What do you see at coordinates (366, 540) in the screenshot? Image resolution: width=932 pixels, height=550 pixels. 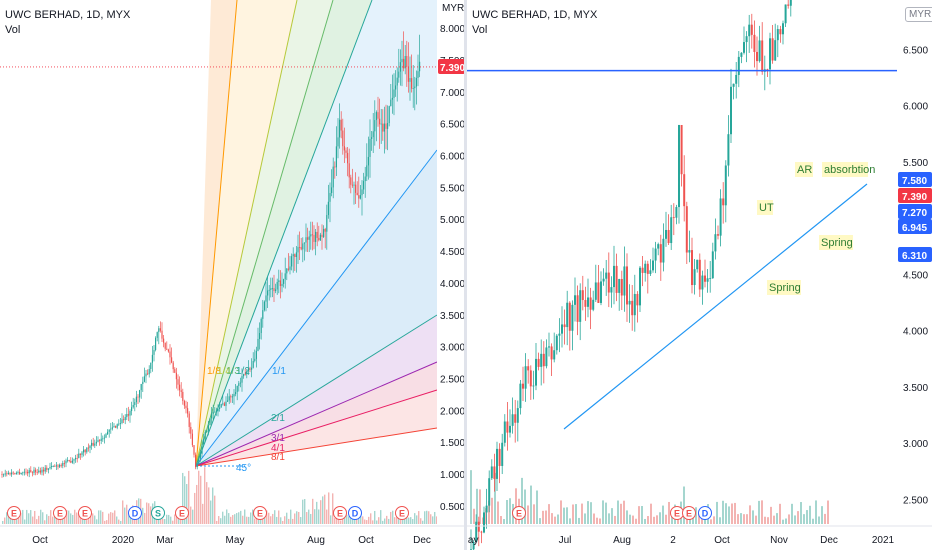 I see `left-x-tick-label: Oct` at bounding box center [366, 540].